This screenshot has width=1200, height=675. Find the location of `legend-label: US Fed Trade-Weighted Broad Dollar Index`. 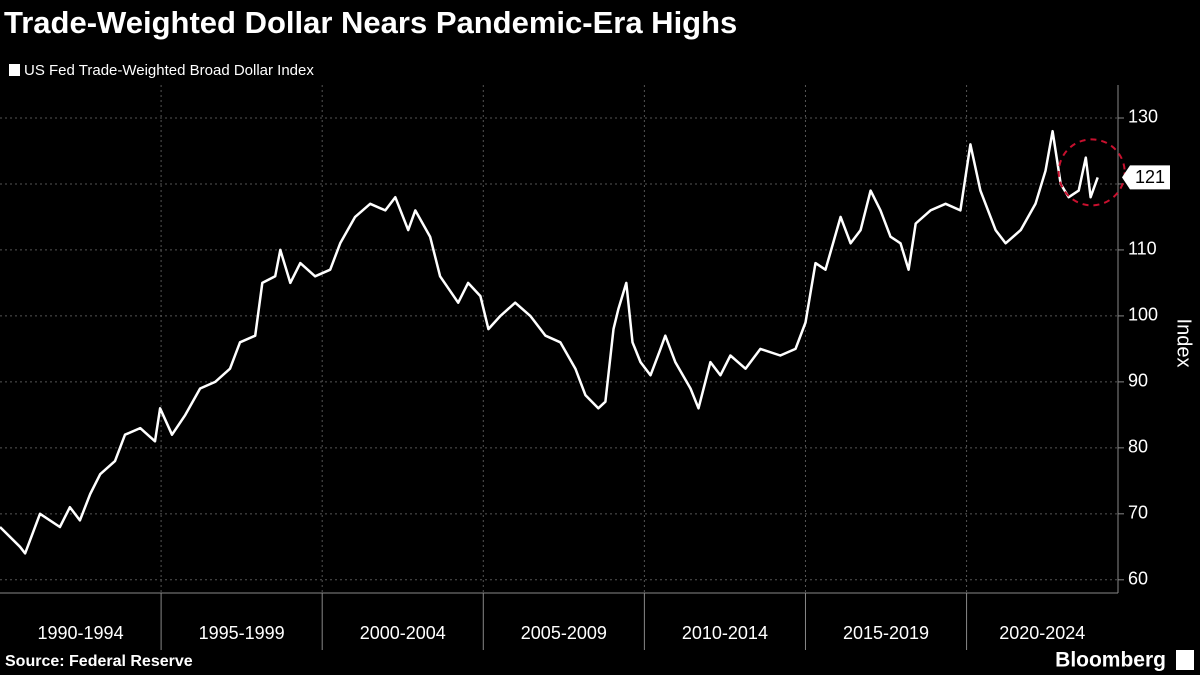

legend-label: US Fed Trade-Weighted Broad Dollar Index is located at coordinates (169, 70).